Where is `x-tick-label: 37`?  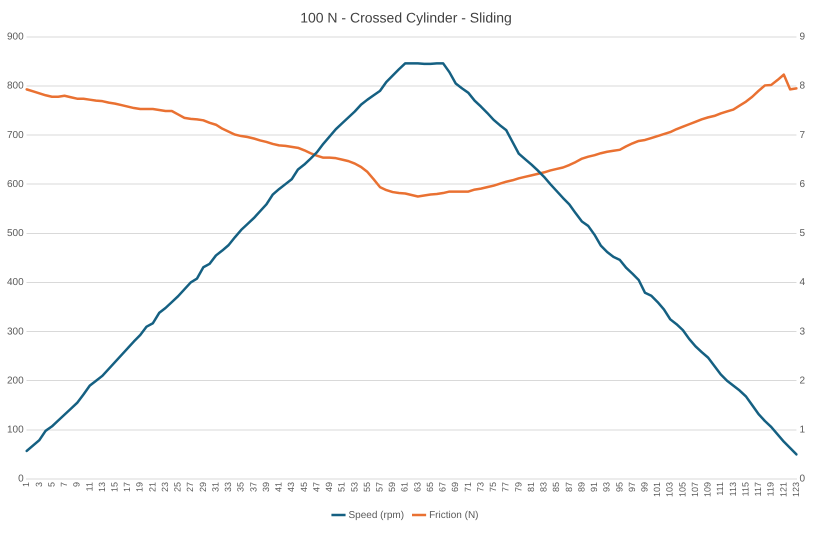 x-tick-label: 37 is located at coordinates (253, 487).